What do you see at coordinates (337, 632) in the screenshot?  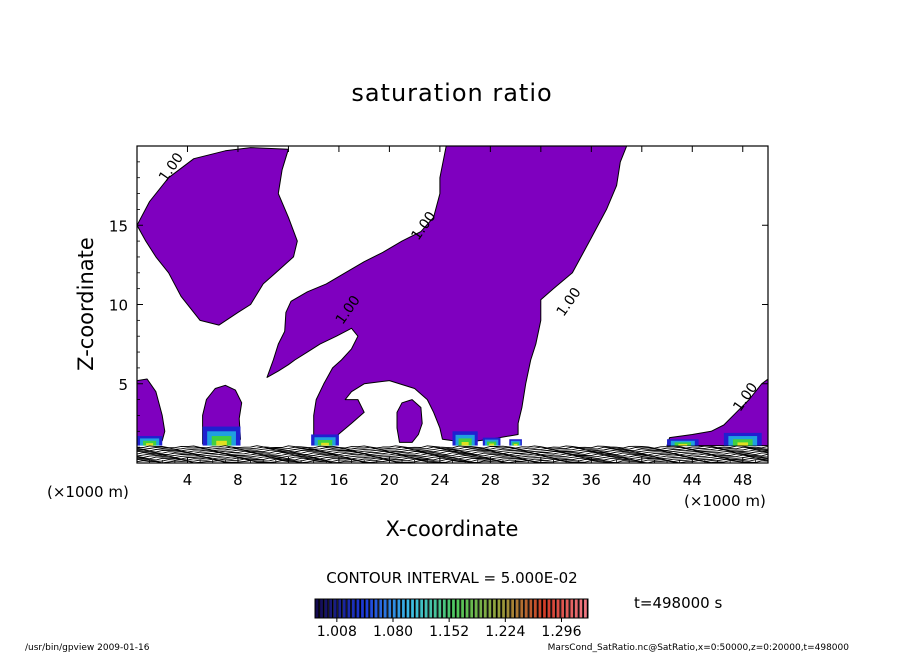 I see `colorbar-tick-label: 1.008` at bounding box center [337, 632].